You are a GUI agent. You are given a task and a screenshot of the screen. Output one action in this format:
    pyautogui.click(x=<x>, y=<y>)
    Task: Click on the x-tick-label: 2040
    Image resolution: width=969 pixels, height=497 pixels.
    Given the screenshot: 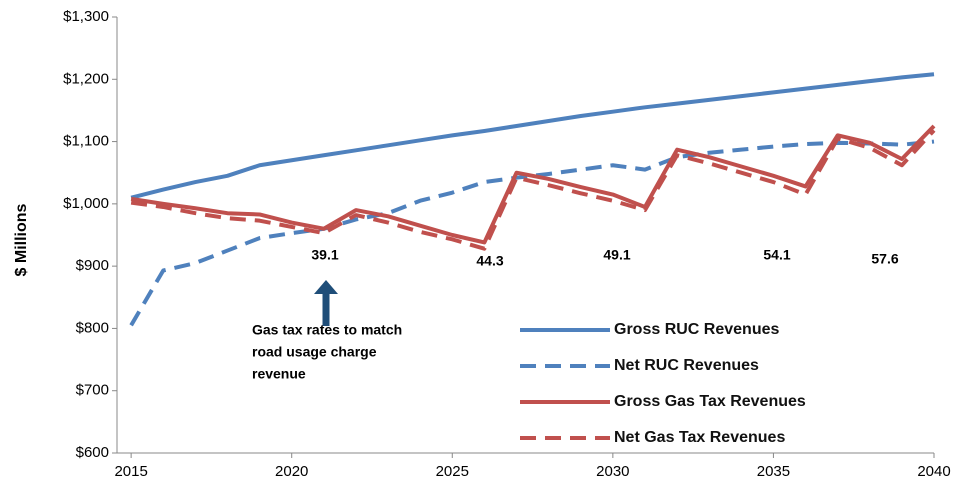 What is the action you would take?
    pyautogui.click(x=933, y=471)
    